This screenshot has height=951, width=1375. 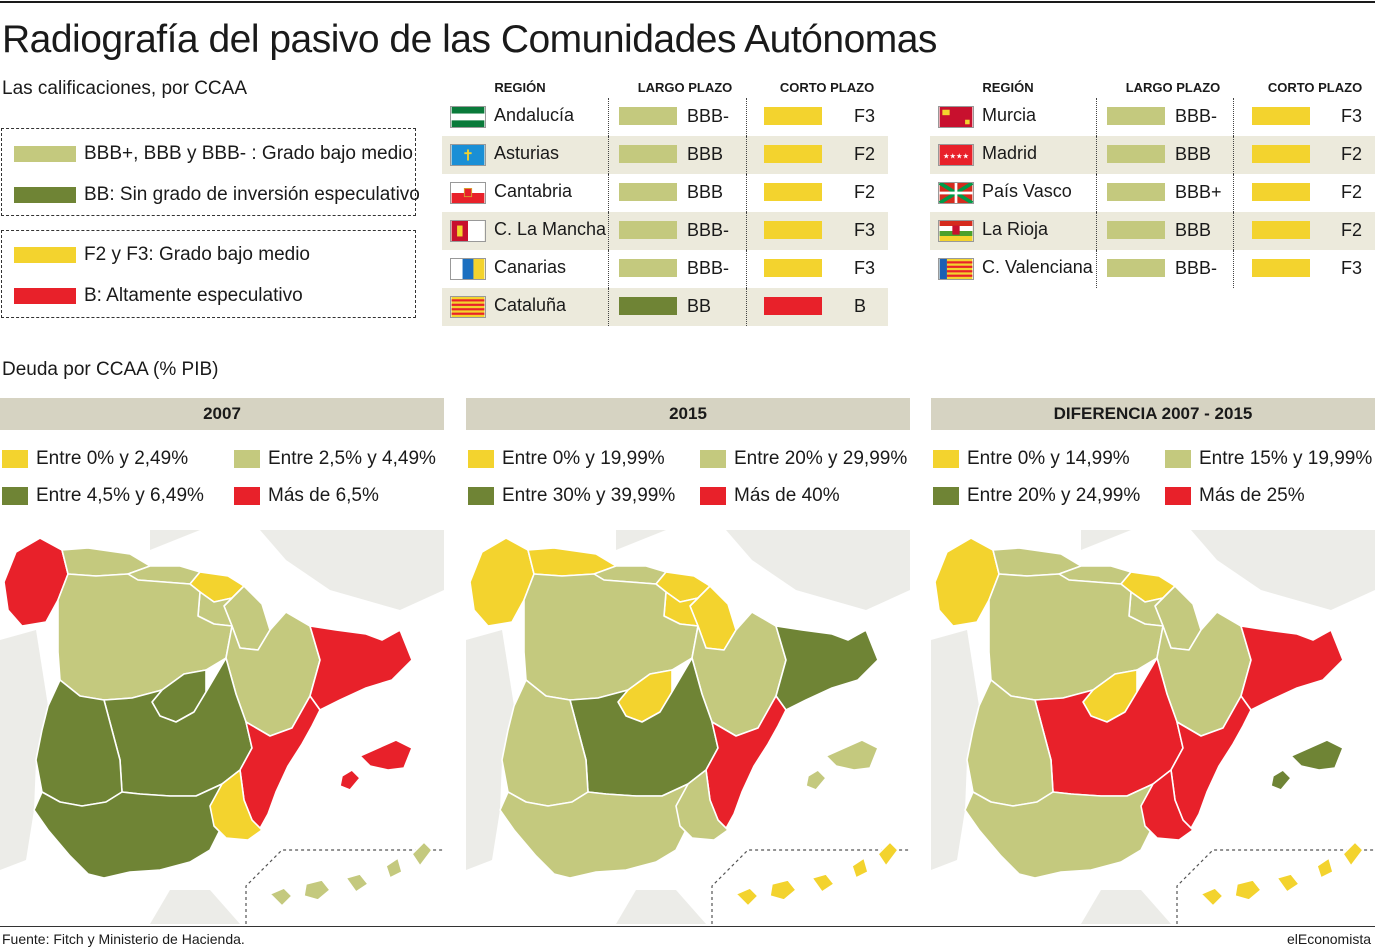 What do you see at coordinates (103, 496) in the screenshot?
I see `map-legend-item: Entre 4,5% y 6,49%` at bounding box center [103, 496].